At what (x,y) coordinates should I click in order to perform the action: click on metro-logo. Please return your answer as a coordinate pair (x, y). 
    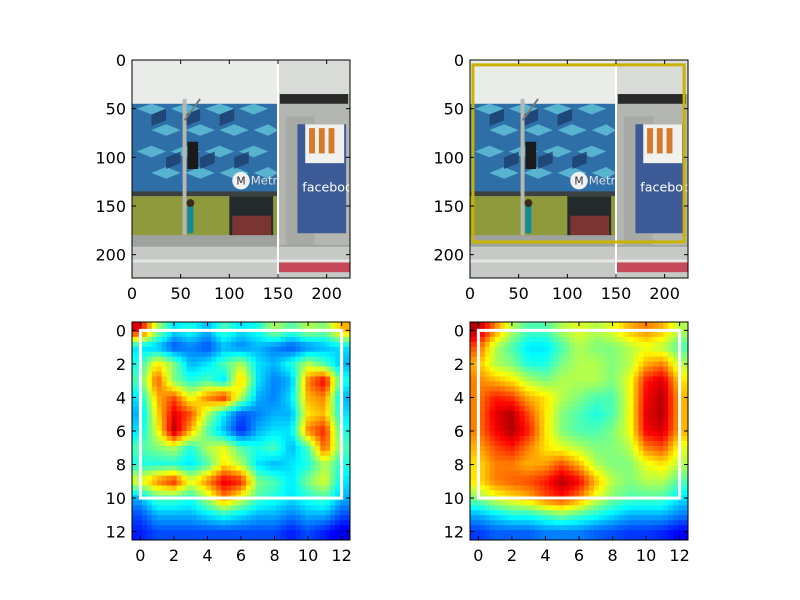
    Looking at the image, I should click on (579, 180).